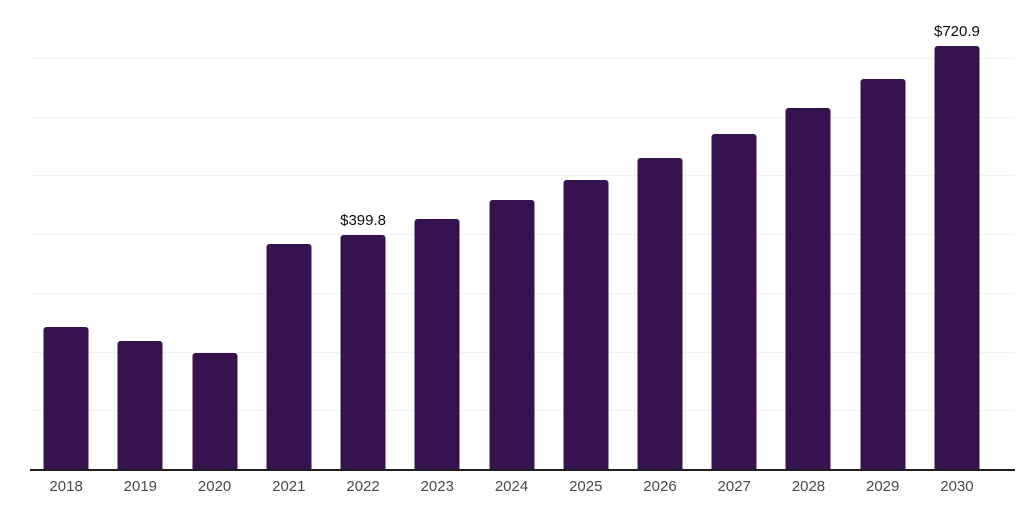 The width and height of the screenshot is (1024, 512). I want to click on x-tick-label-2028: 2028, so click(808, 486).